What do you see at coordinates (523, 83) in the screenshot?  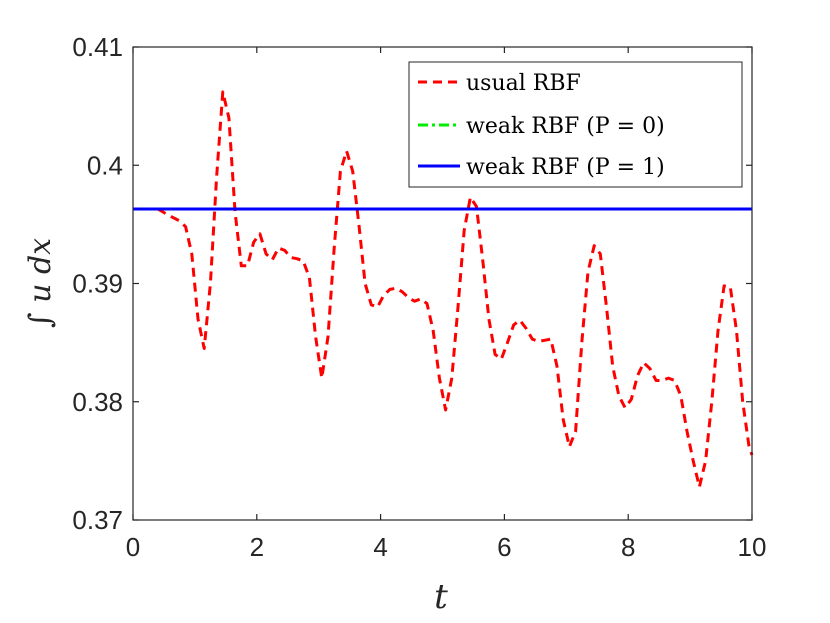 I see `legend-label-usual-rbf: usual RBF` at bounding box center [523, 83].